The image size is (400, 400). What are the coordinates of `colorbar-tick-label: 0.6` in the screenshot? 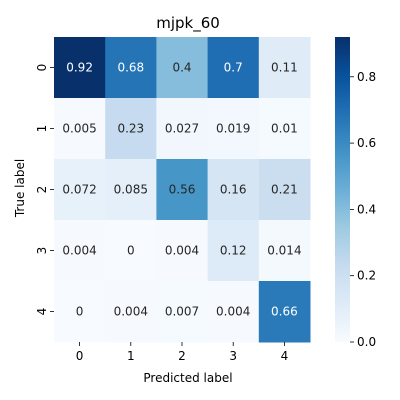 It's located at (366, 143).